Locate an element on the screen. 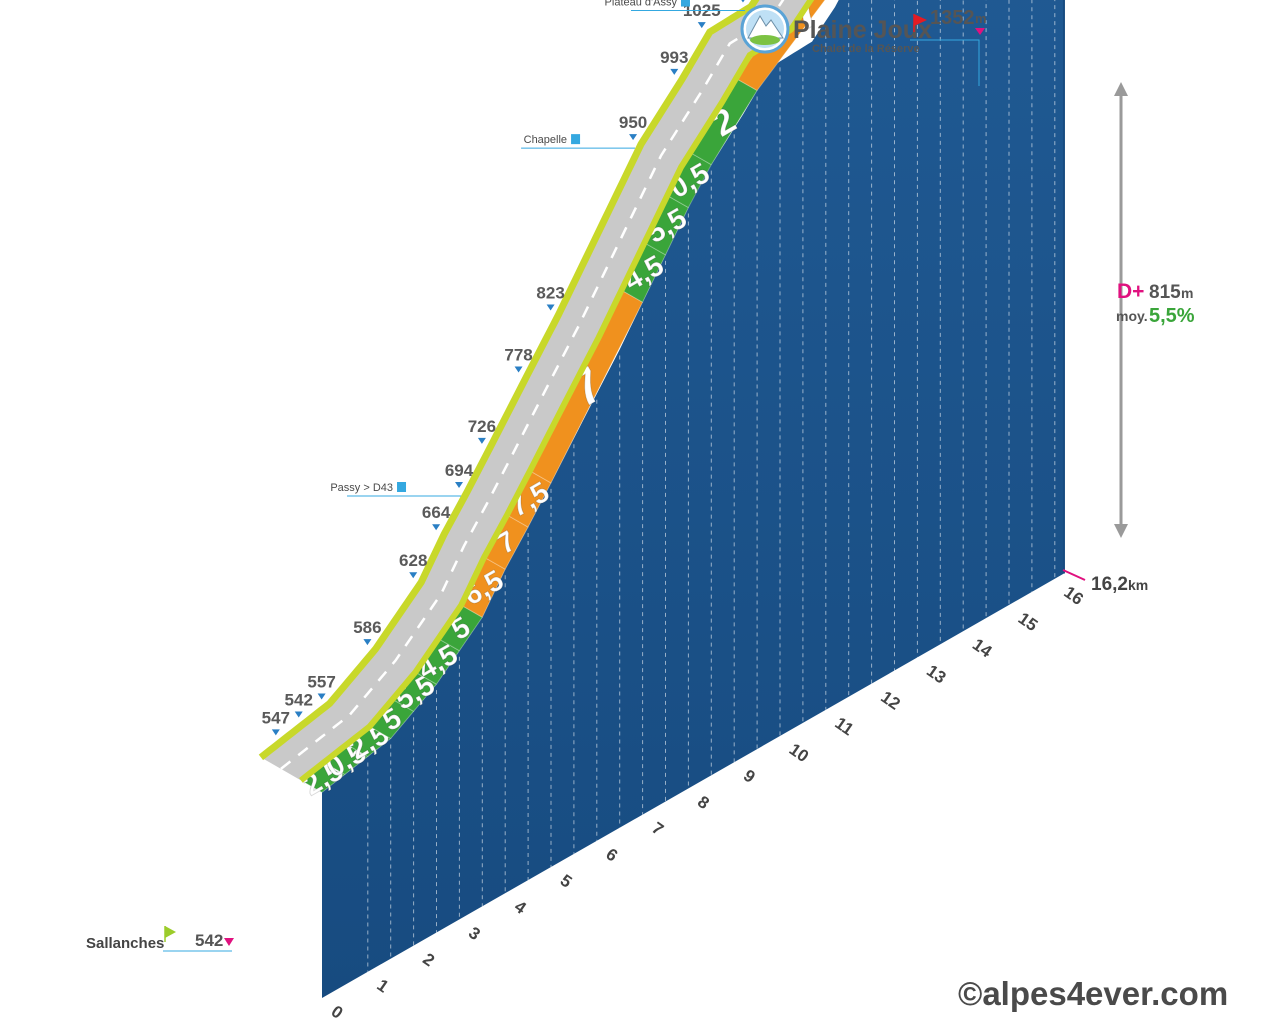  distance-marker is located at coordinates (1074, 575).